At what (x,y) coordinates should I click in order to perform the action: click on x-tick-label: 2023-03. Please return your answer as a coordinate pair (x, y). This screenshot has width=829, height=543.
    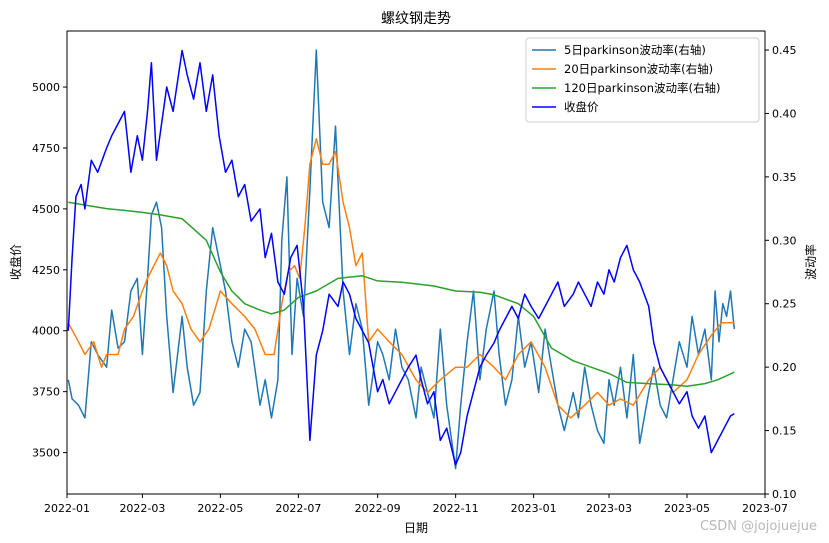
    Looking at the image, I should click on (609, 508).